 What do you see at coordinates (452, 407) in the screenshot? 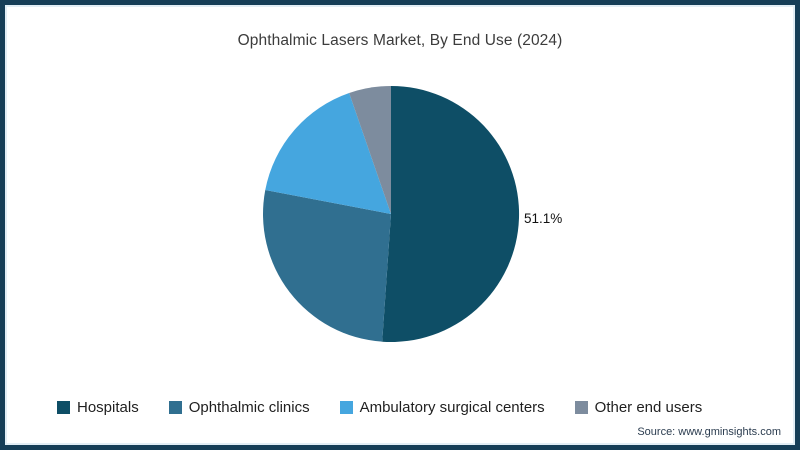
I see `legend-label-ambulatory-surgical-centers: Ambulatory surgical centers` at bounding box center [452, 407].